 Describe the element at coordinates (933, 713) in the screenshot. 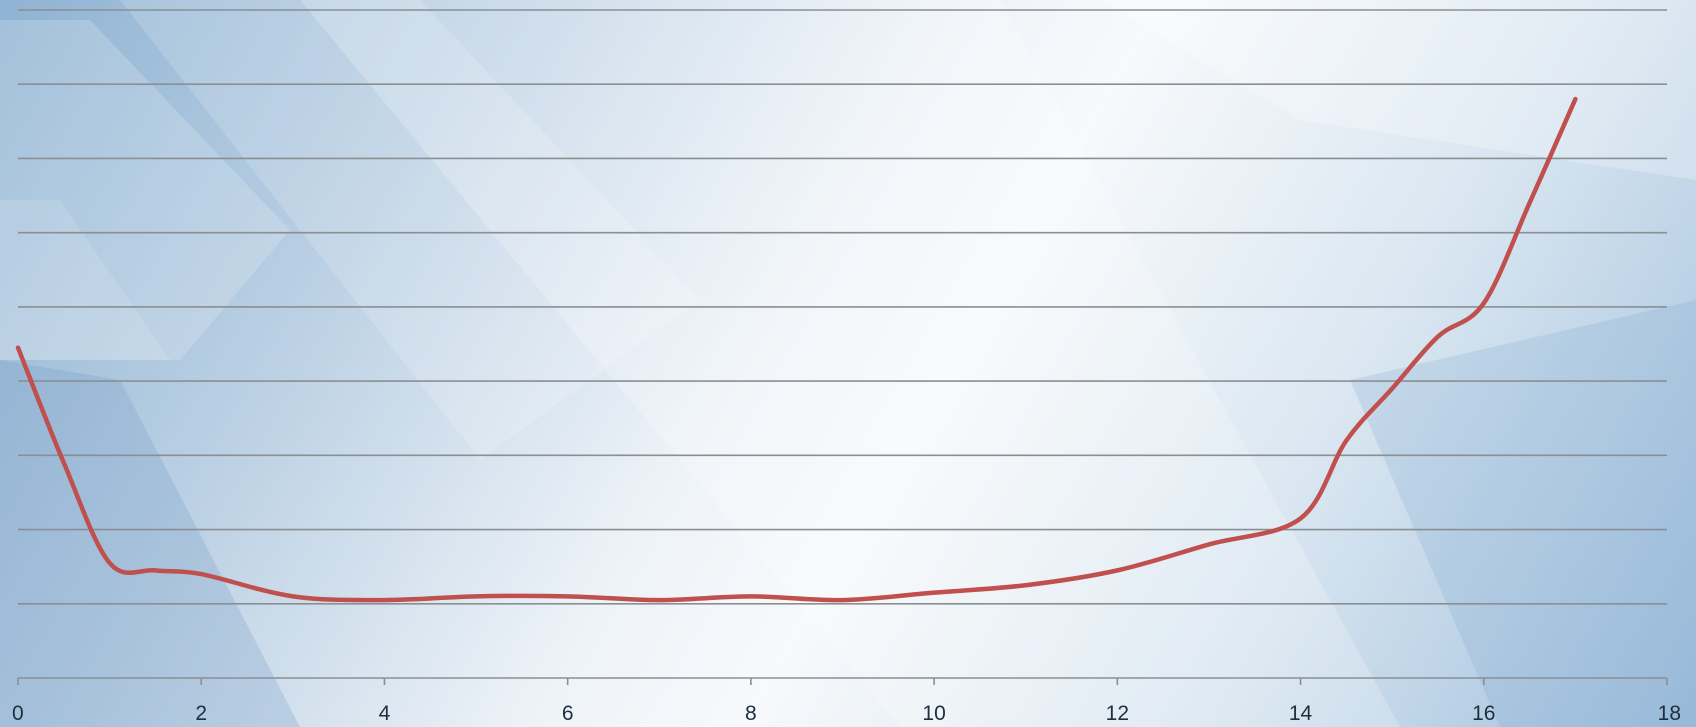

I see `x-tick-label: 10` at that location.